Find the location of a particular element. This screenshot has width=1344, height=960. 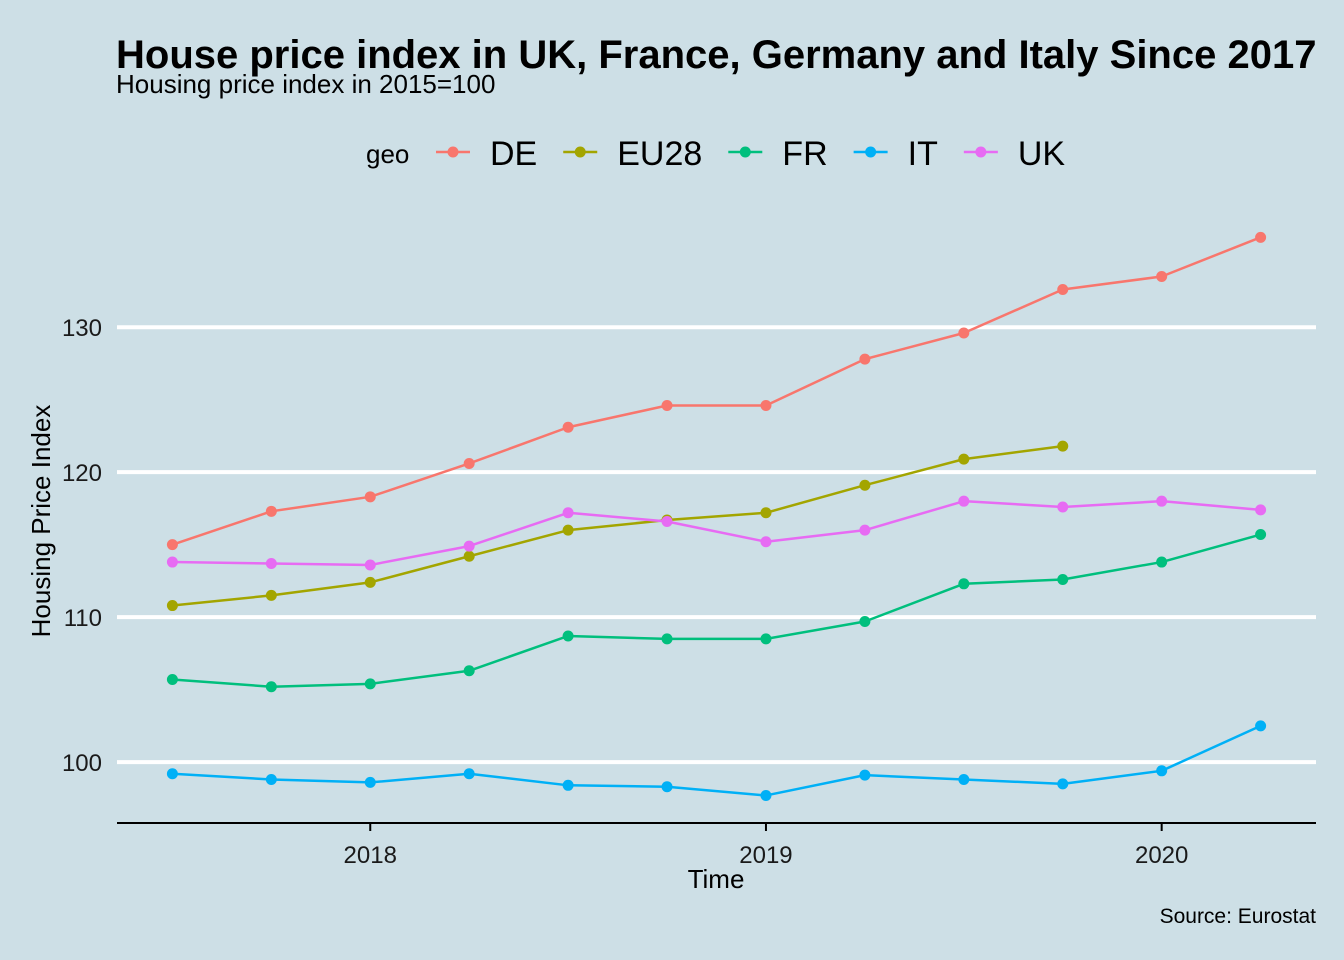

y-axis-title: Housing Price Index is located at coordinates (41, 521).